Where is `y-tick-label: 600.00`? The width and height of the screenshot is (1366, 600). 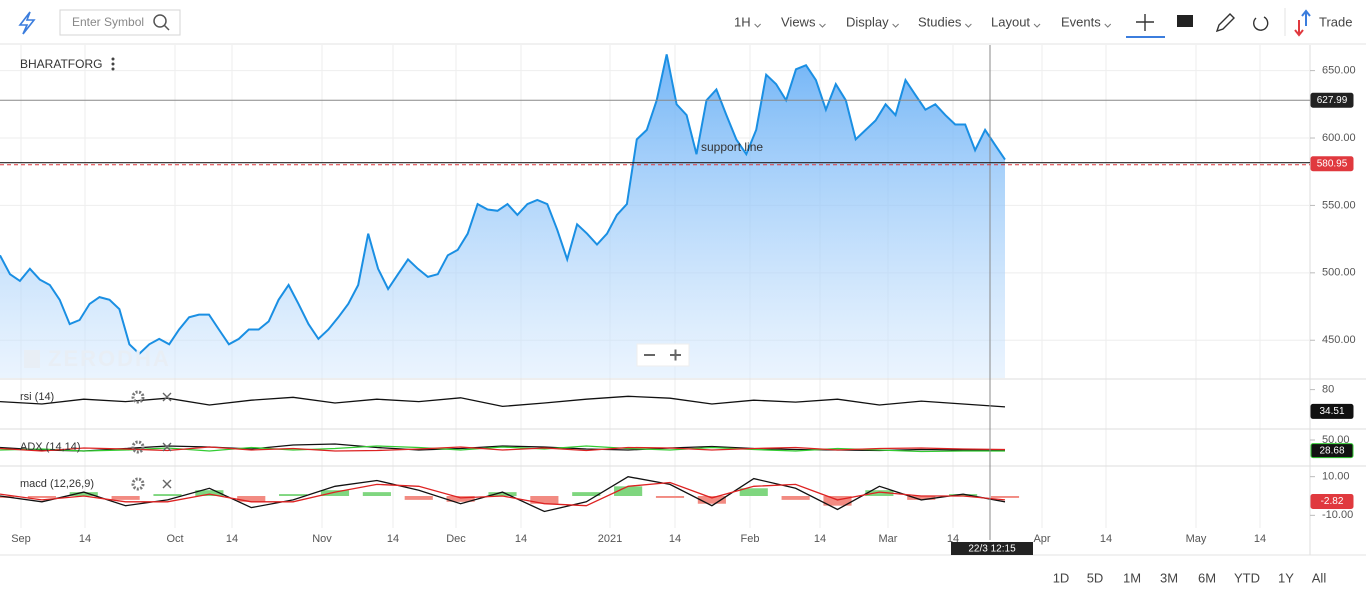 y-tick-label: 600.00 is located at coordinates (1339, 138).